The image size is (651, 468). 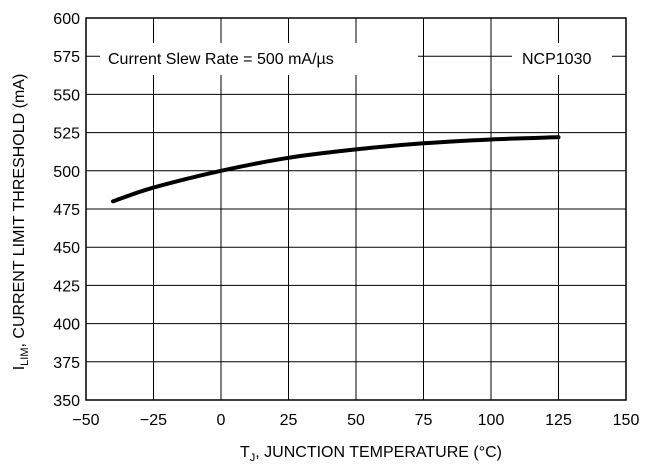 What do you see at coordinates (66, 172) in the screenshot?
I see `y-tick-label-6: 500` at bounding box center [66, 172].